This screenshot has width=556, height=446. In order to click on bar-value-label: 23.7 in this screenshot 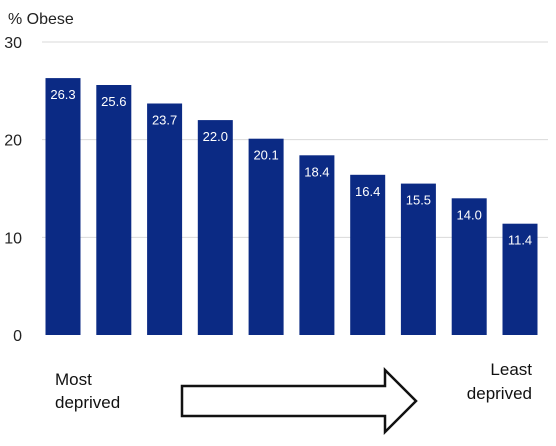, I will do `click(164, 120)`.